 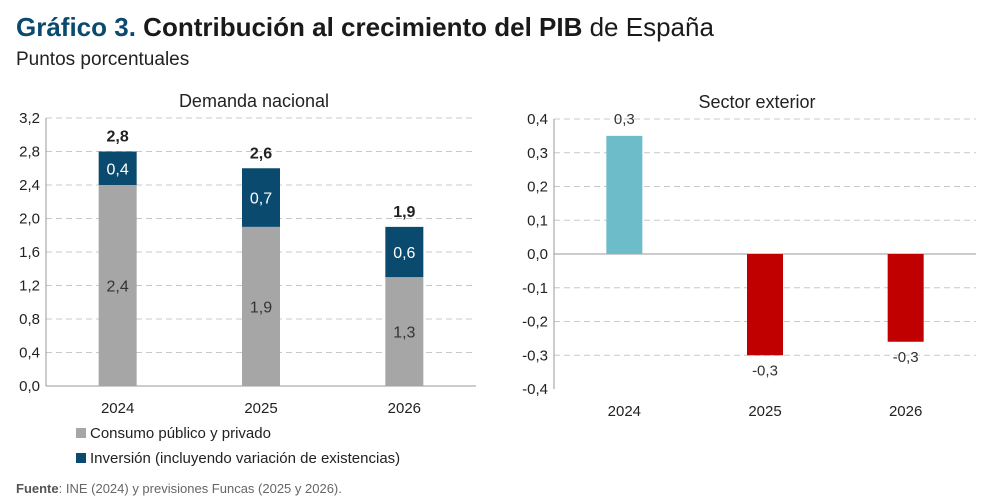 I want to click on title-suffix: de España, so click(x=651, y=27).